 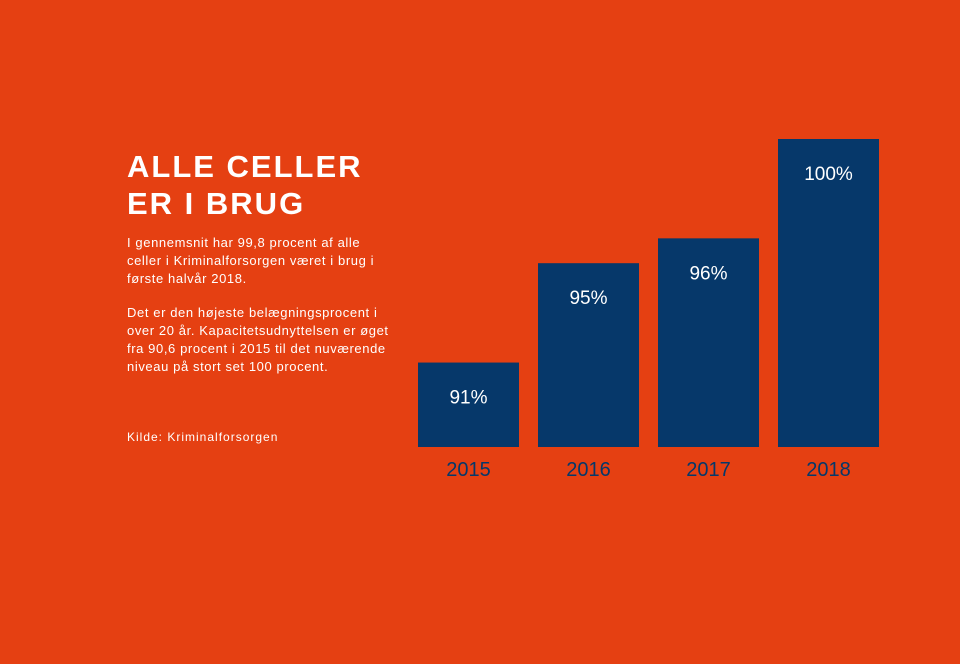 What do you see at coordinates (828, 174) in the screenshot?
I see `value-label-2018: 100%` at bounding box center [828, 174].